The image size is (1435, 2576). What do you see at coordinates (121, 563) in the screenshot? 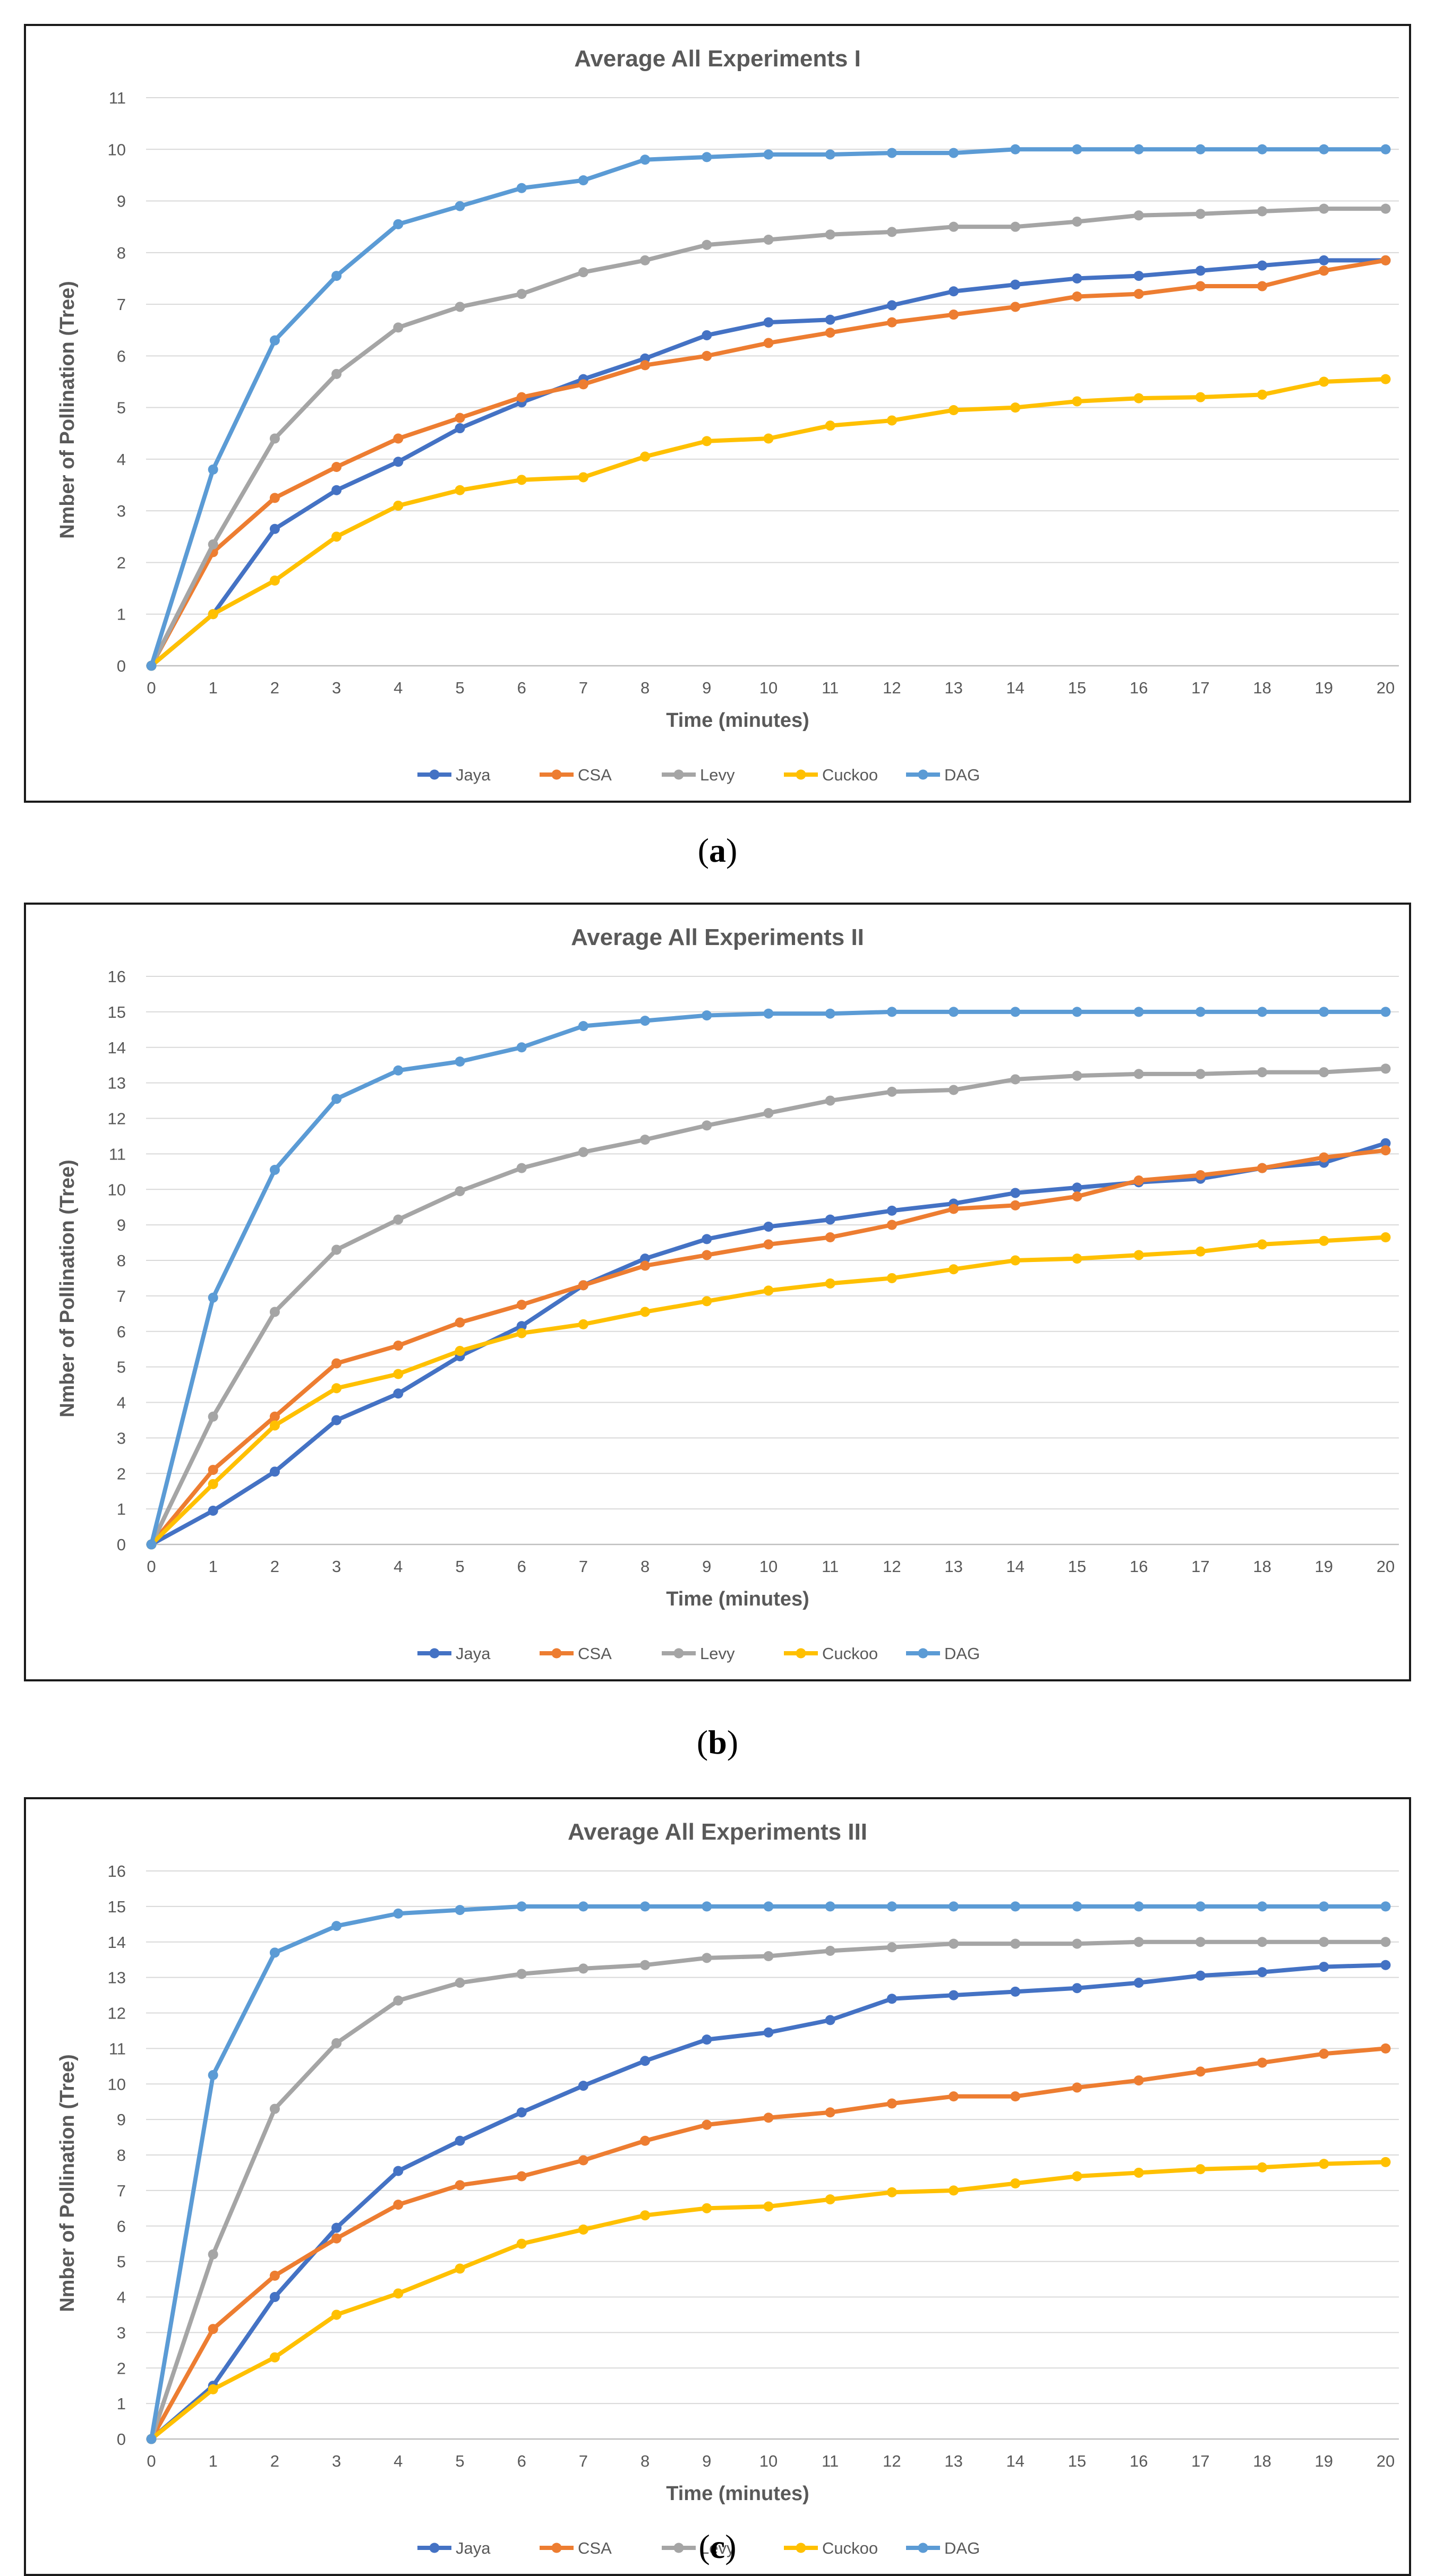
I see `y-tick-label: 2` at bounding box center [121, 563].